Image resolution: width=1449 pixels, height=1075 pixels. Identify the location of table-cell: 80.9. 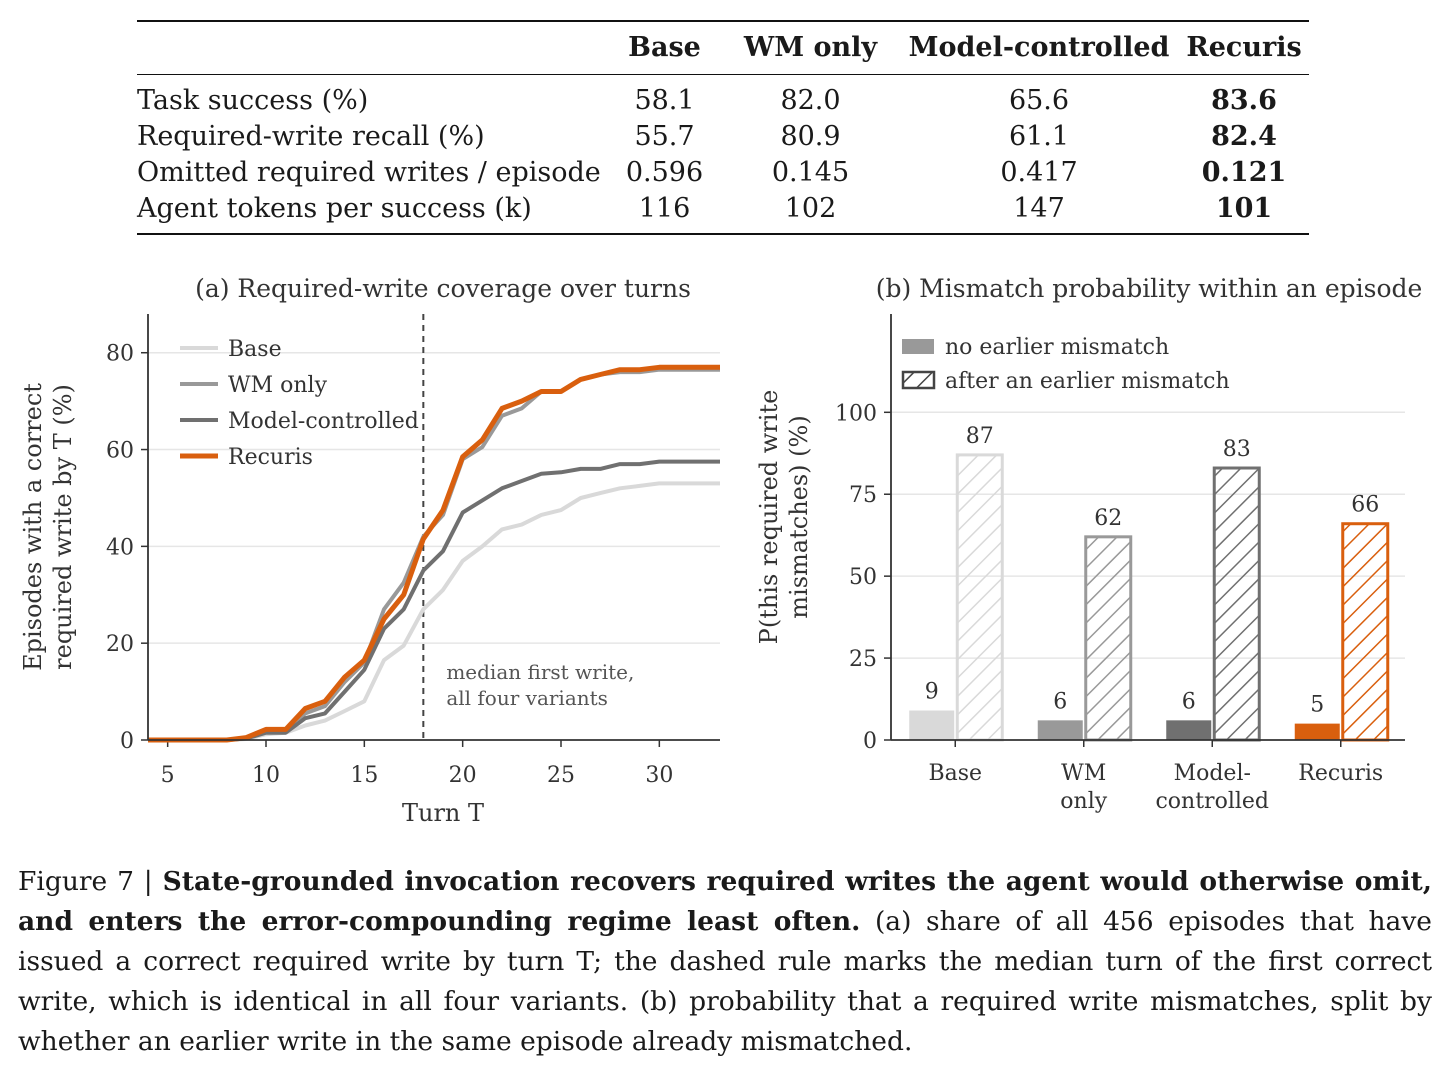
(810, 136).